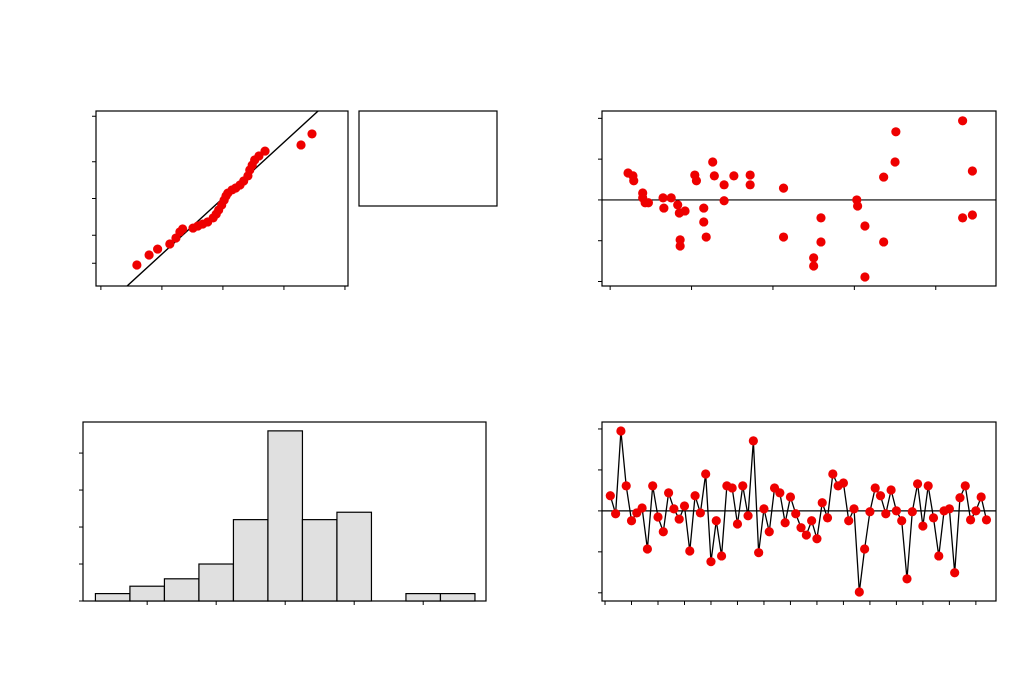  Describe the element at coordinates (428, 158) in the screenshot. I see `legend-box` at that location.